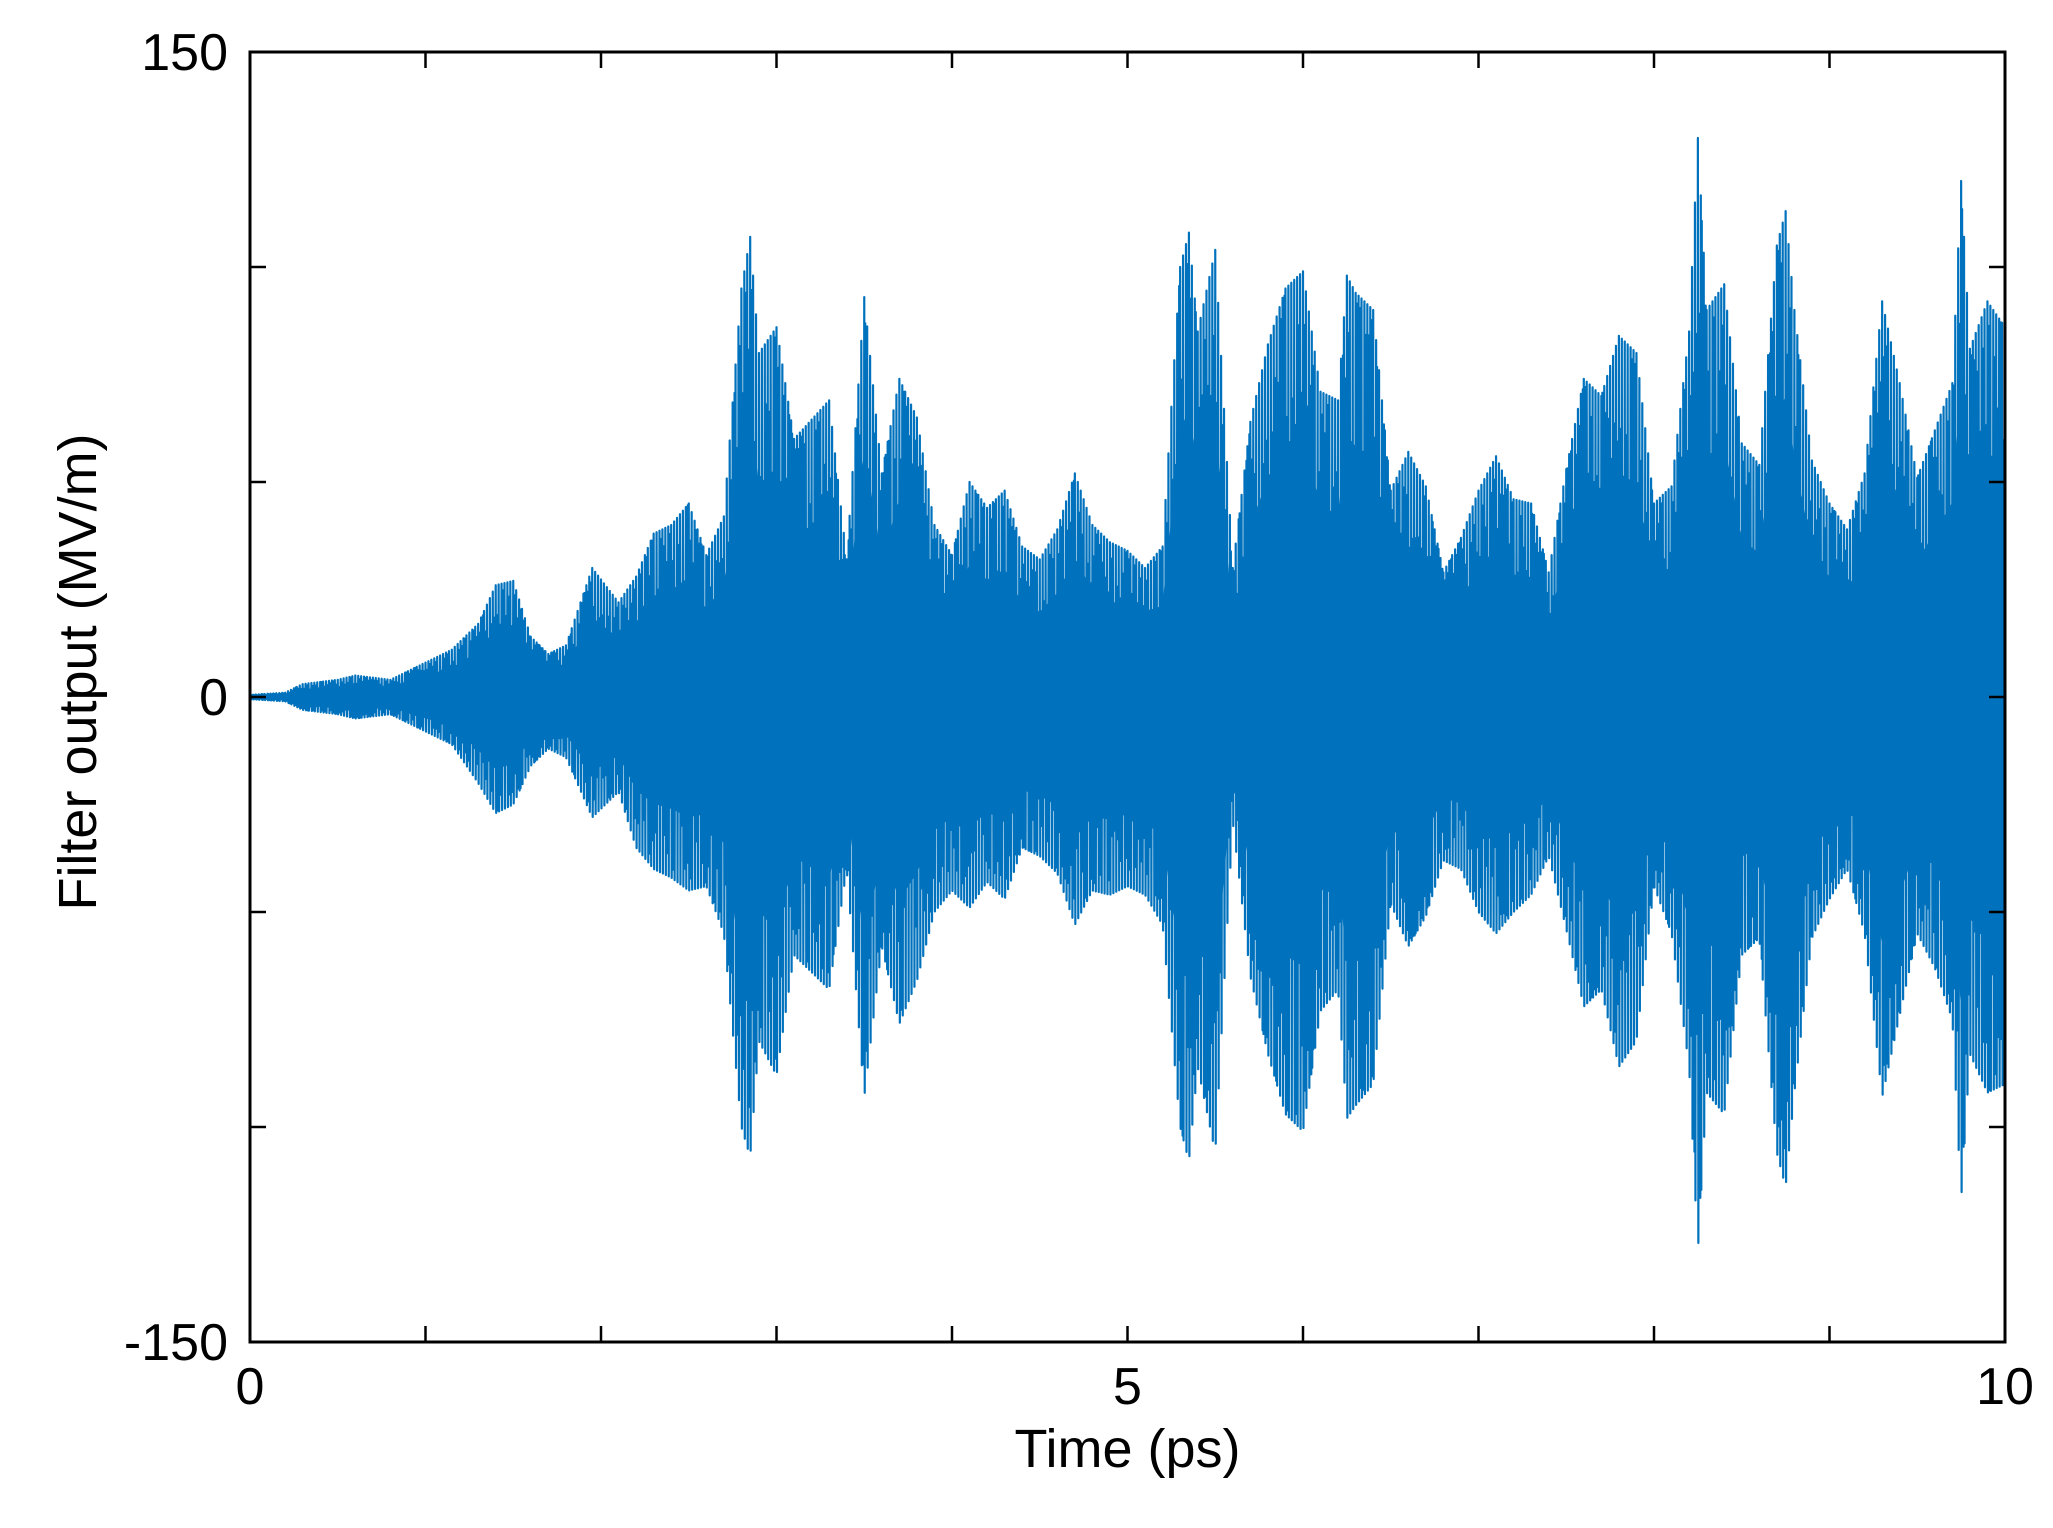  I want to click on y-tick-label: 0, so click(213, 698).